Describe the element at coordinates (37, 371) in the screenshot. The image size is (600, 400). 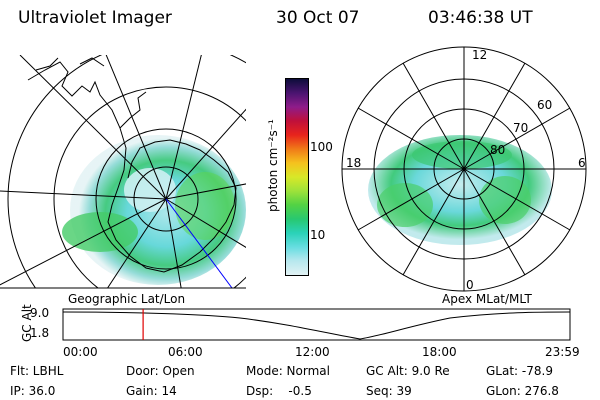
I see `filter-info: Flt: LBHL` at that location.